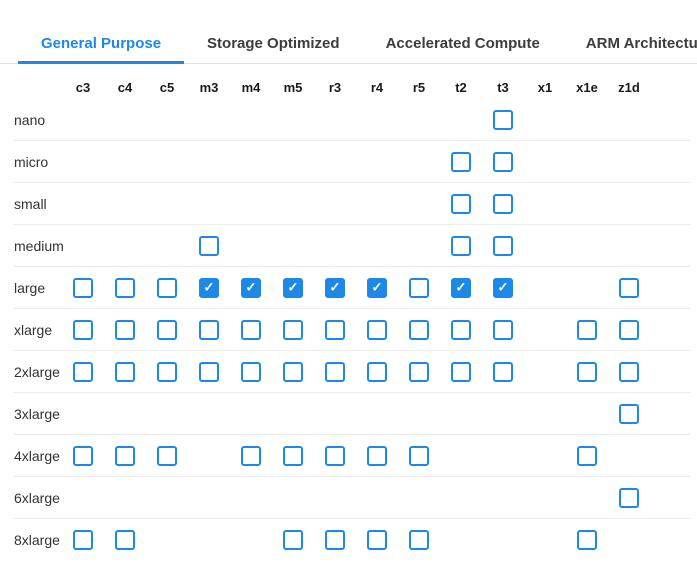 This screenshot has width=697, height=570. What do you see at coordinates (293, 539) in the screenshot?
I see `checkbox-8xlarge-m5` at bounding box center [293, 539].